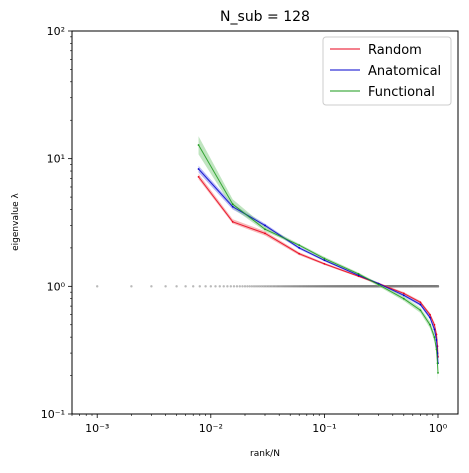  I want to click on x-tick-label: 10⁻¹, so click(324, 428).